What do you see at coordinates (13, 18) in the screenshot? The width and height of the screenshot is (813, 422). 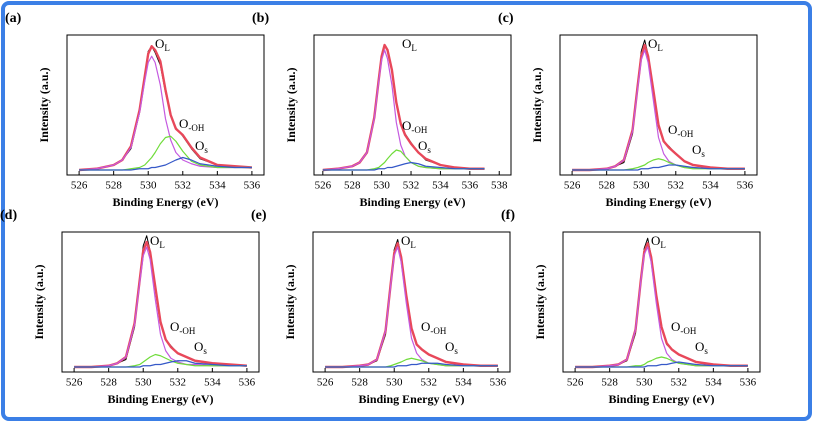 I see `panel-label: (a)` at bounding box center [13, 18].